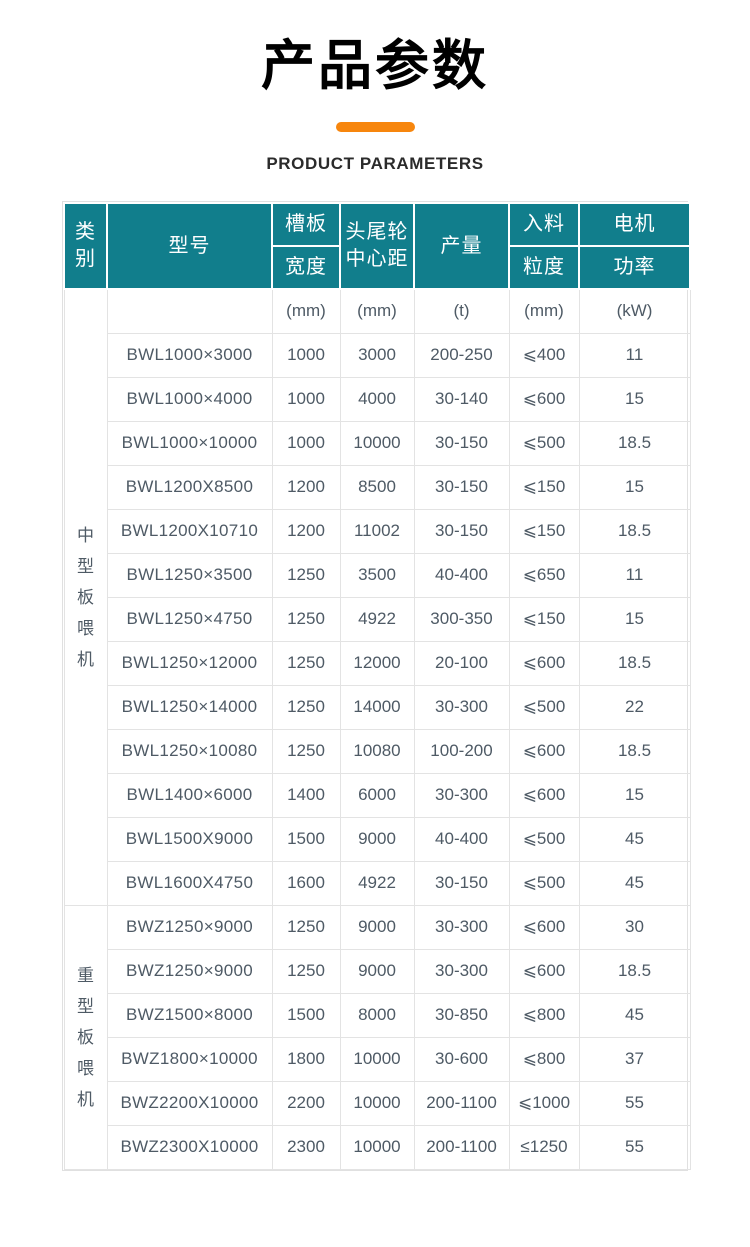 The width and height of the screenshot is (750, 1247). I want to click on cell-motor-power: 30, so click(634, 927).